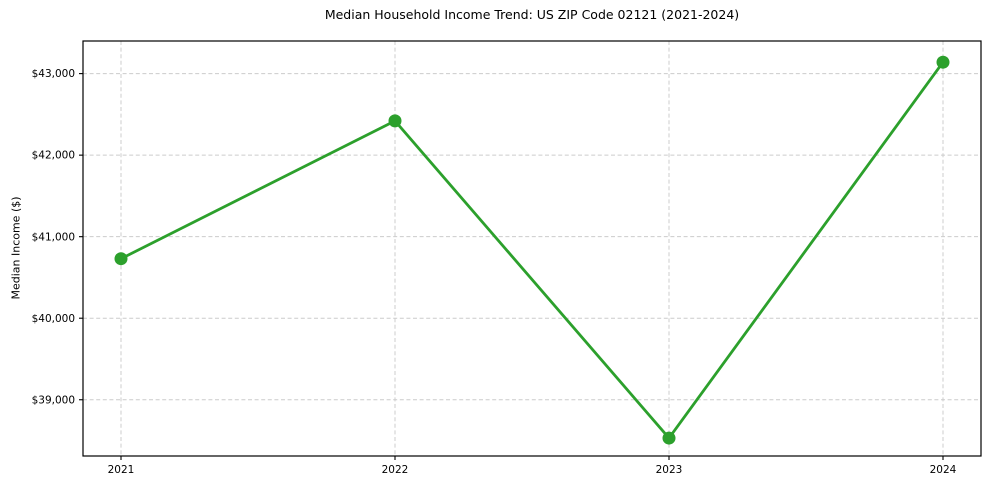  I want to click on data-point-2023, so click(669, 438).